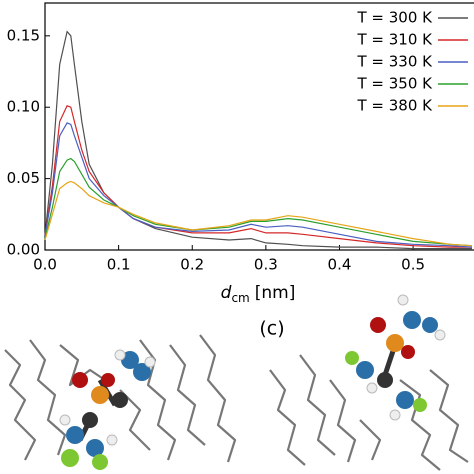  Describe the element at coordinates (23, 250) in the screenshot. I see `y-tick-label: 0.00` at that location.